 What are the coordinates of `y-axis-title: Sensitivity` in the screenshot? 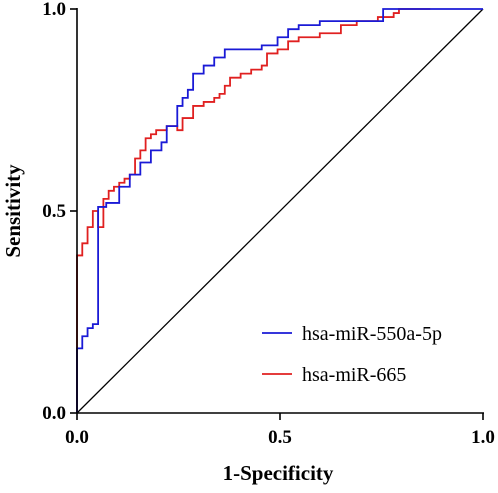 It's located at (13, 211).